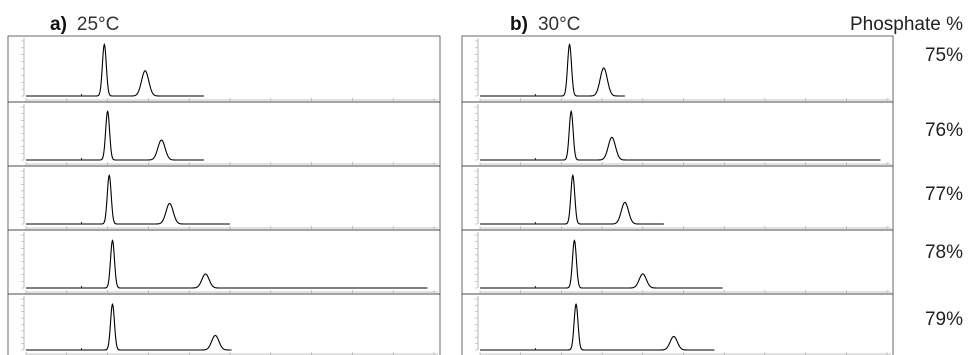 The height and width of the screenshot is (355, 969). What do you see at coordinates (559, 24) in the screenshot?
I see `panel-b-temperature: 30°C` at bounding box center [559, 24].